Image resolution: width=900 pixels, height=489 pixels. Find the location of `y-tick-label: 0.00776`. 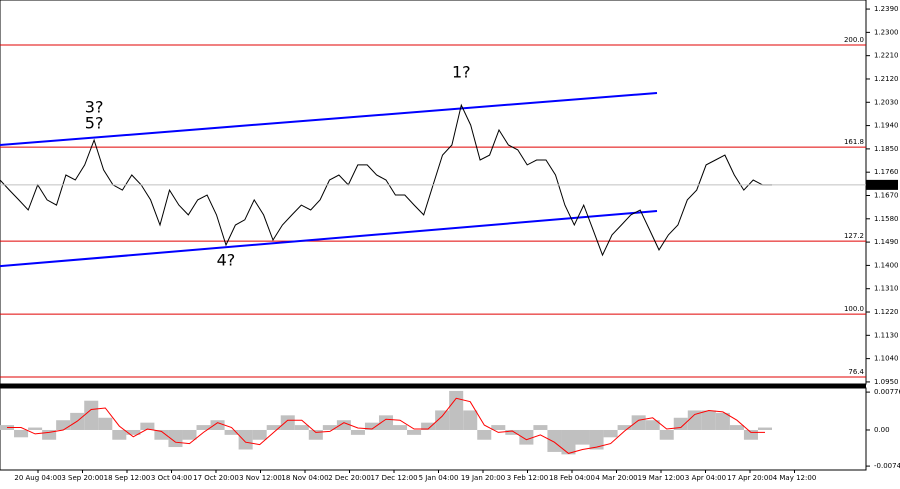

y-tick-label: 0.00776 is located at coordinates (887, 392).